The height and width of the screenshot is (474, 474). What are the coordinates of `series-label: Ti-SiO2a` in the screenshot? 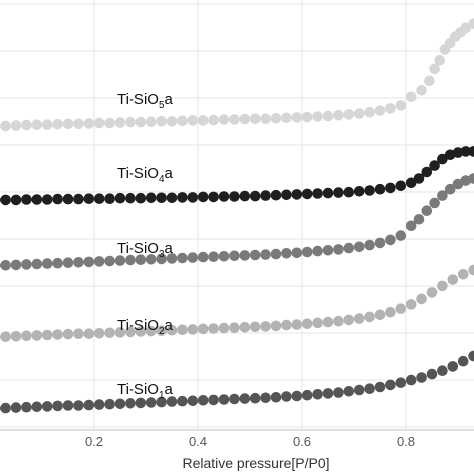 It's located at (145, 327).